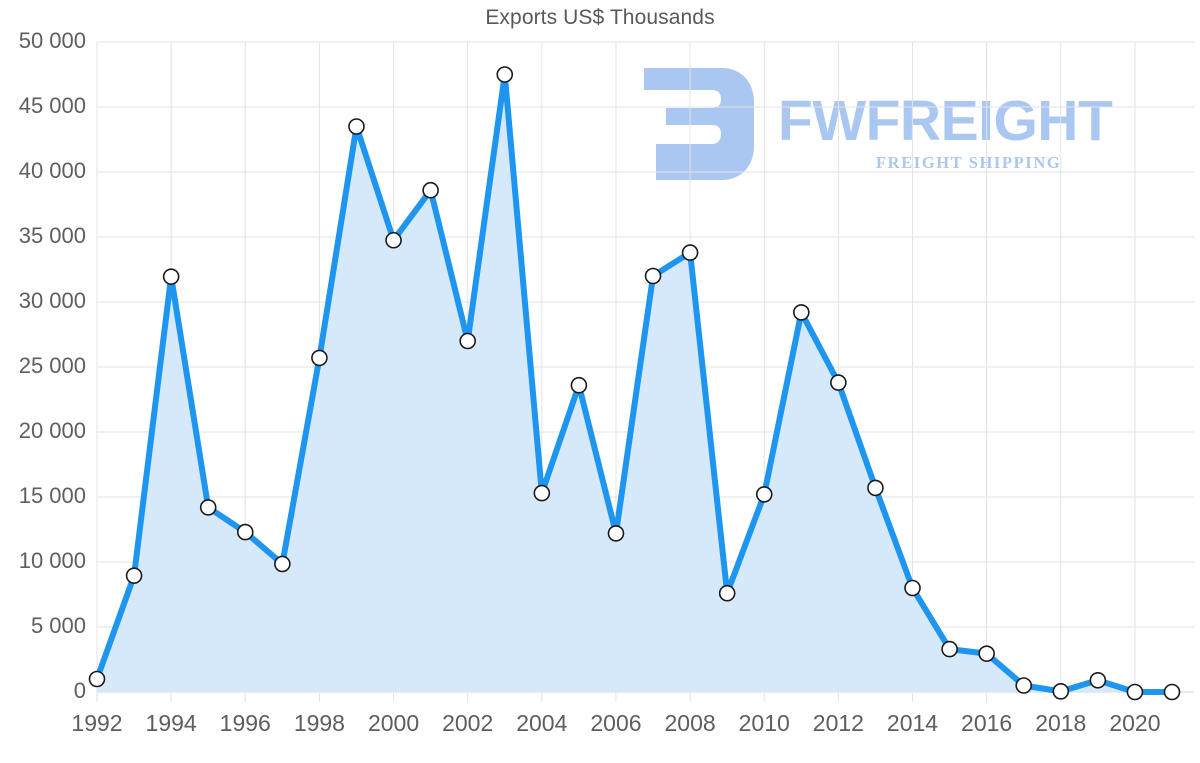 The image size is (1200, 763). Describe the element at coordinates (542, 723) in the screenshot. I see `x-axis-tick-label: 2004` at that location.